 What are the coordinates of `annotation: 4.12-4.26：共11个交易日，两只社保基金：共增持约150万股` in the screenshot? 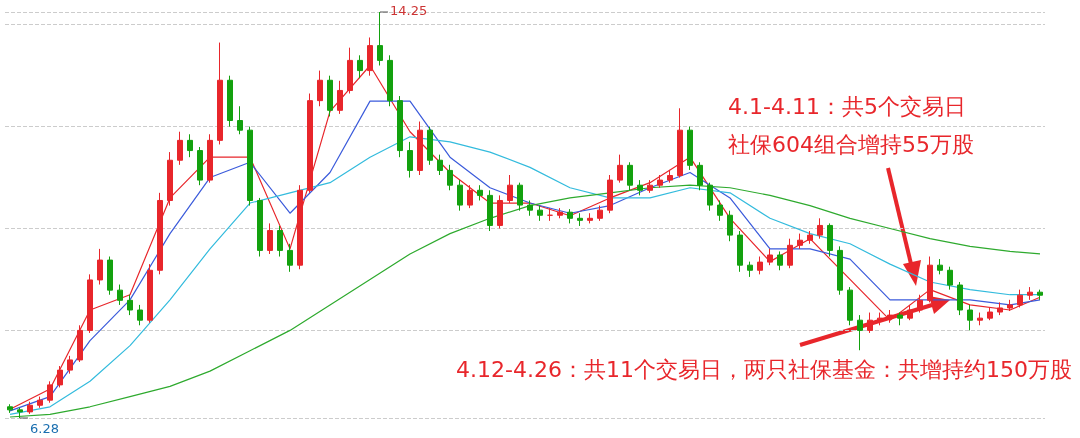 It's located at (764, 369).